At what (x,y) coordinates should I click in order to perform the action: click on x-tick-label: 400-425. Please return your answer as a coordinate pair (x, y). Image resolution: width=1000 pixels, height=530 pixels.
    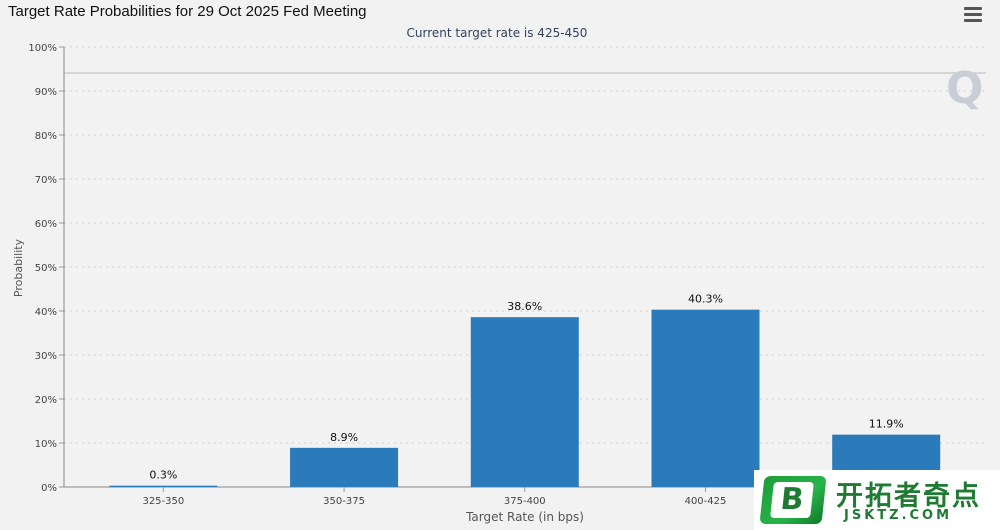
    Looking at the image, I should click on (706, 501).